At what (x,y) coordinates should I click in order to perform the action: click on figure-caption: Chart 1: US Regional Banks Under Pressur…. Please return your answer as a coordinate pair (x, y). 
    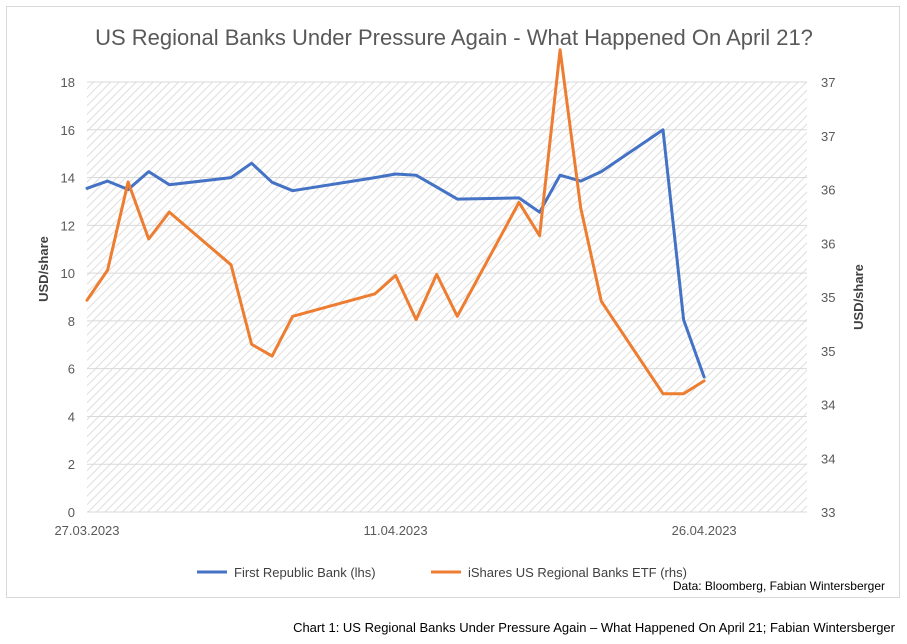
    Looking at the image, I should click on (594, 627).